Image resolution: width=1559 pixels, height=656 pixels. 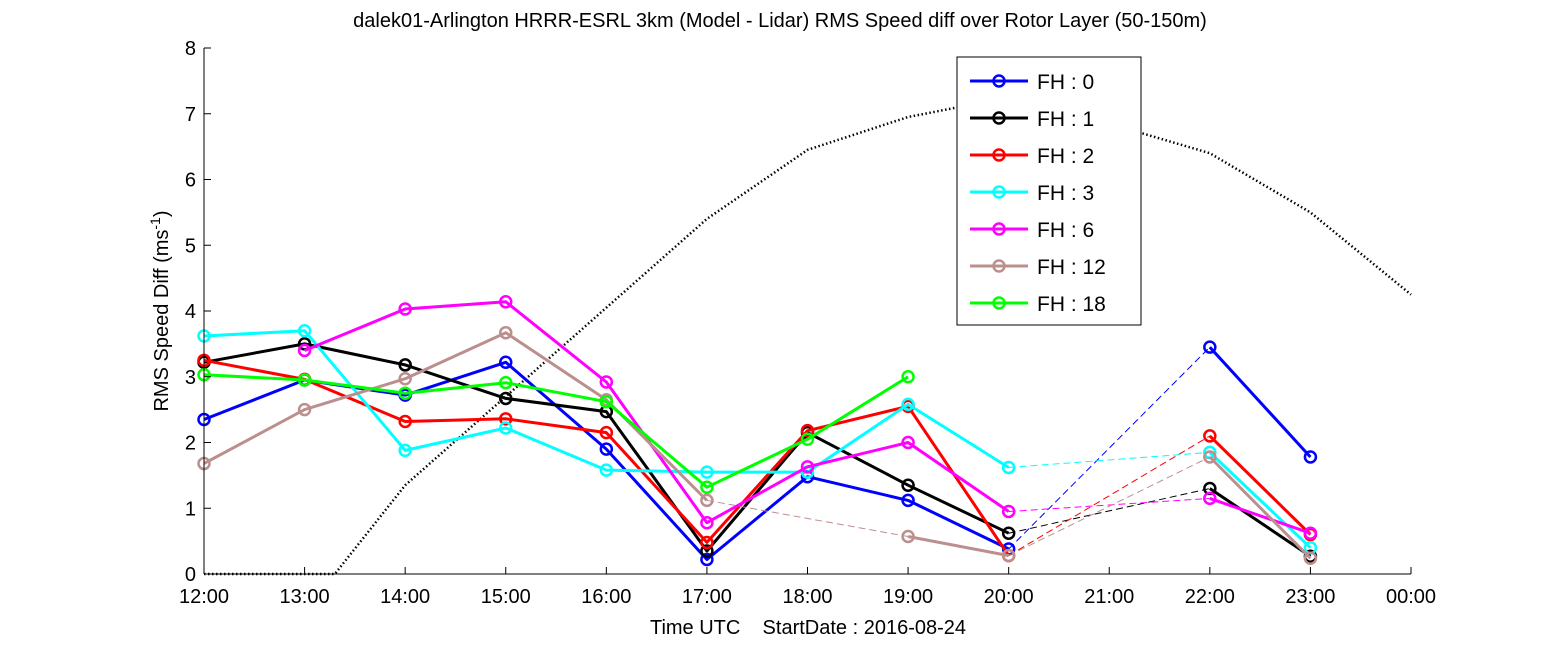 I want to click on legend-entry-fh-2: FH : 2, so click(x=1032, y=156).